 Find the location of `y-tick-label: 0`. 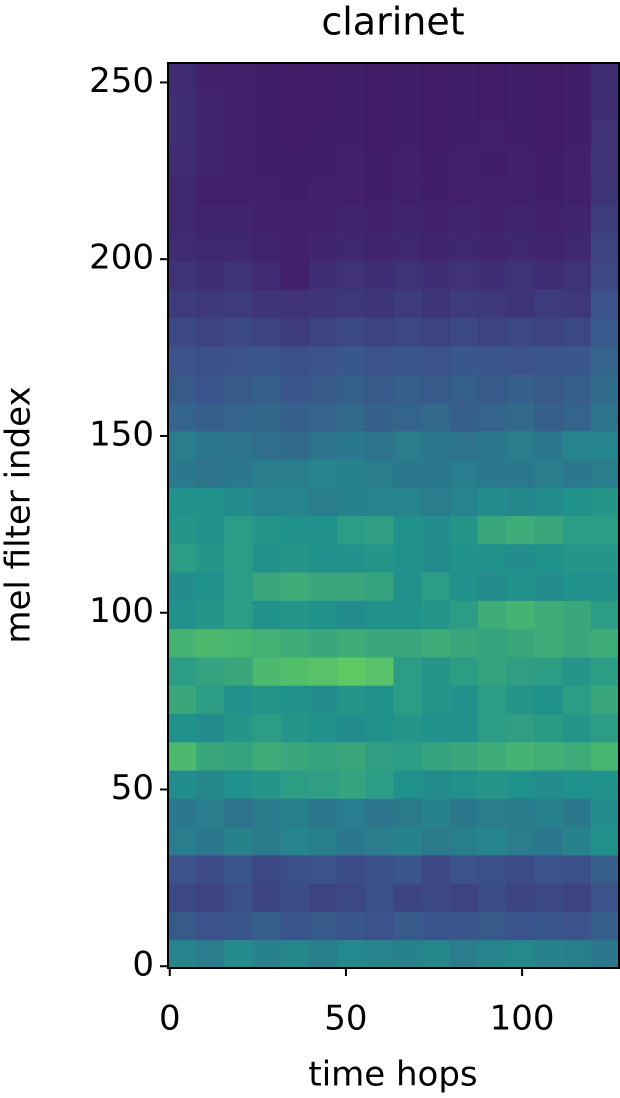

y-tick-label: 0 is located at coordinates (143, 965).